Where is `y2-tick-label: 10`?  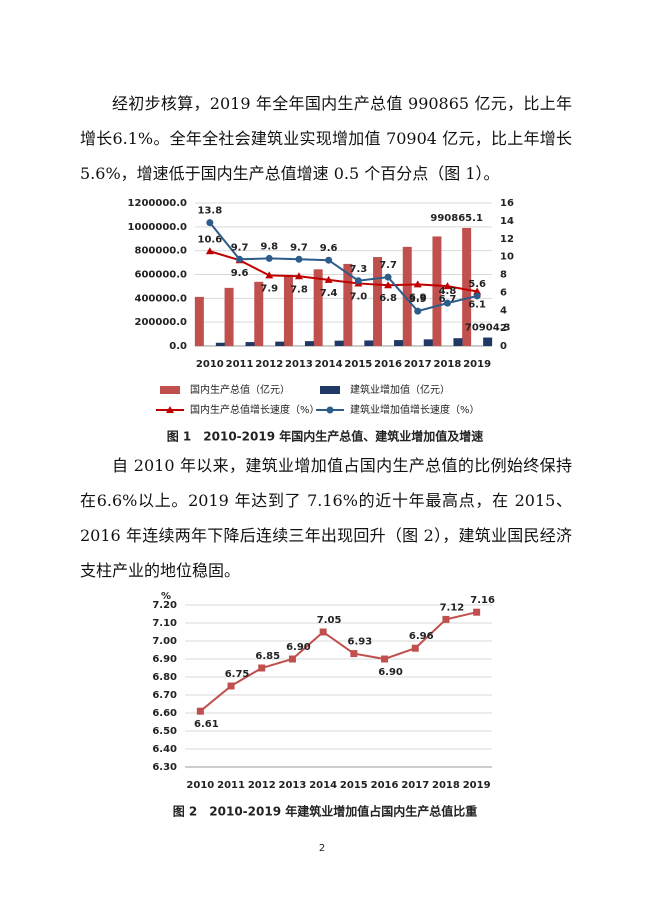
y2-tick-label: 10 is located at coordinates (507, 257).